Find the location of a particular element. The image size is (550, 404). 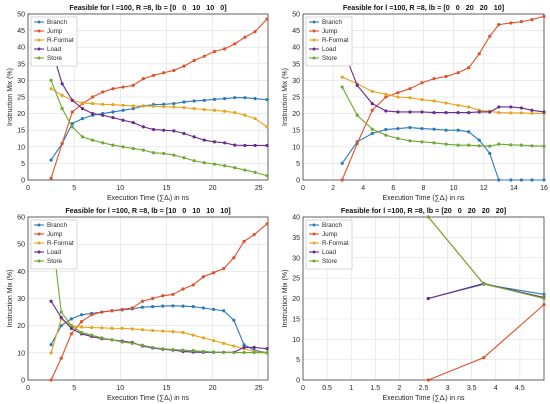

legend-label: Load is located at coordinates (54, 252).